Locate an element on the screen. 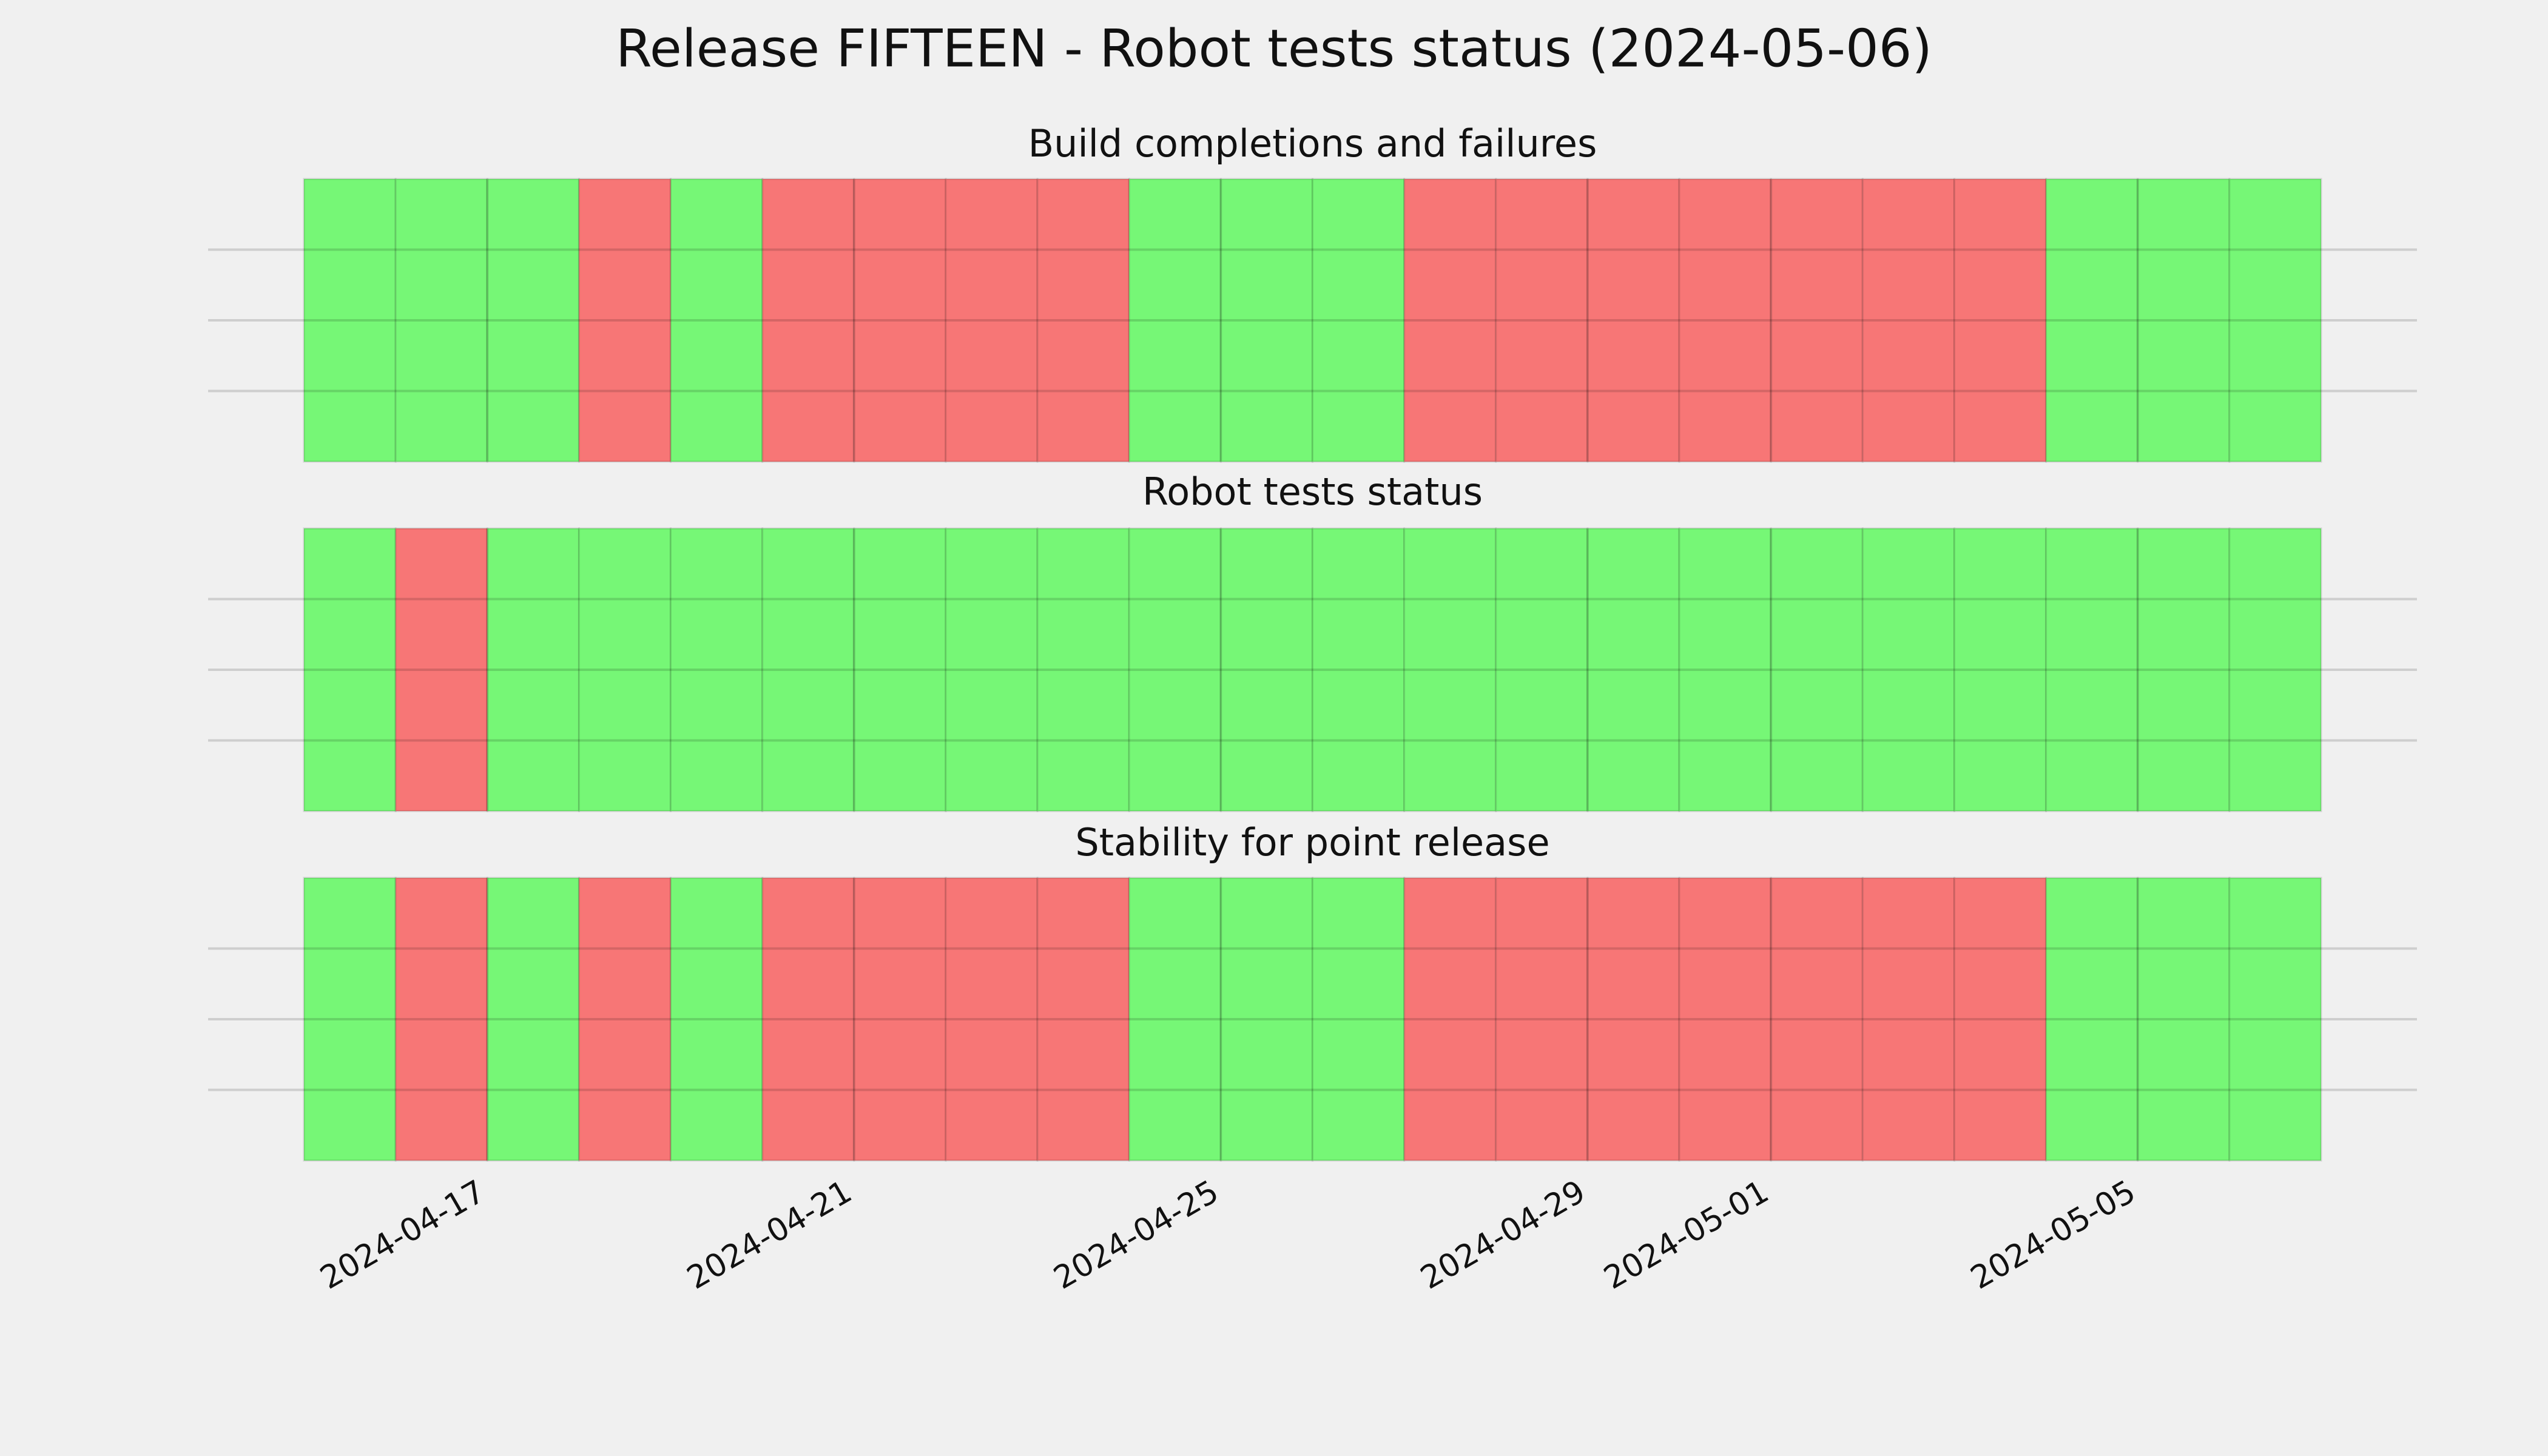  x-tick-label: 2024-04-21 is located at coordinates (769, 1234).